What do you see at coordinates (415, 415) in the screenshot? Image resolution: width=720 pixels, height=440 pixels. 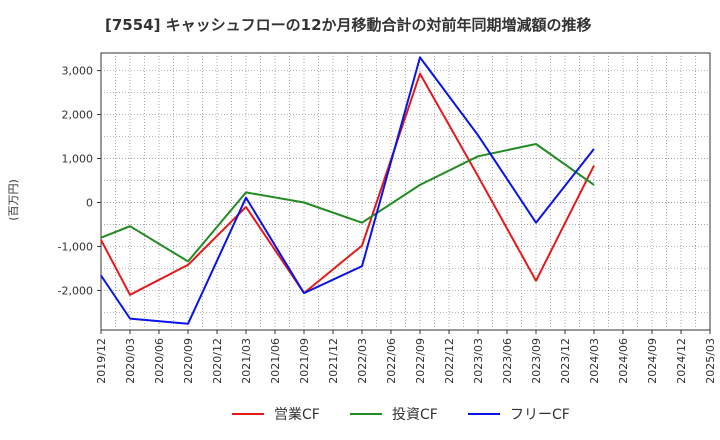 I see `legend-label: 投資CF` at bounding box center [415, 415].